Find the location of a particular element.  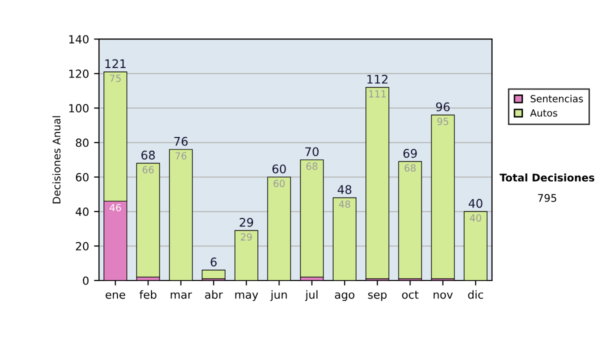

data-label: 95 is located at coordinates (442, 122).